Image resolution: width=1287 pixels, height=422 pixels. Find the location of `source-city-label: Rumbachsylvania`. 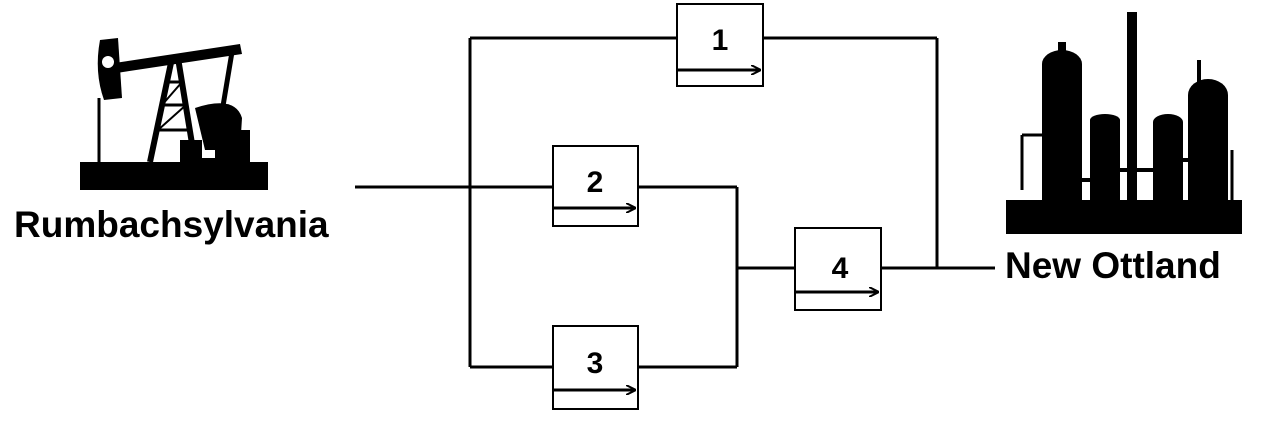

source-city-label: Rumbachsylvania is located at coordinates (171, 224).